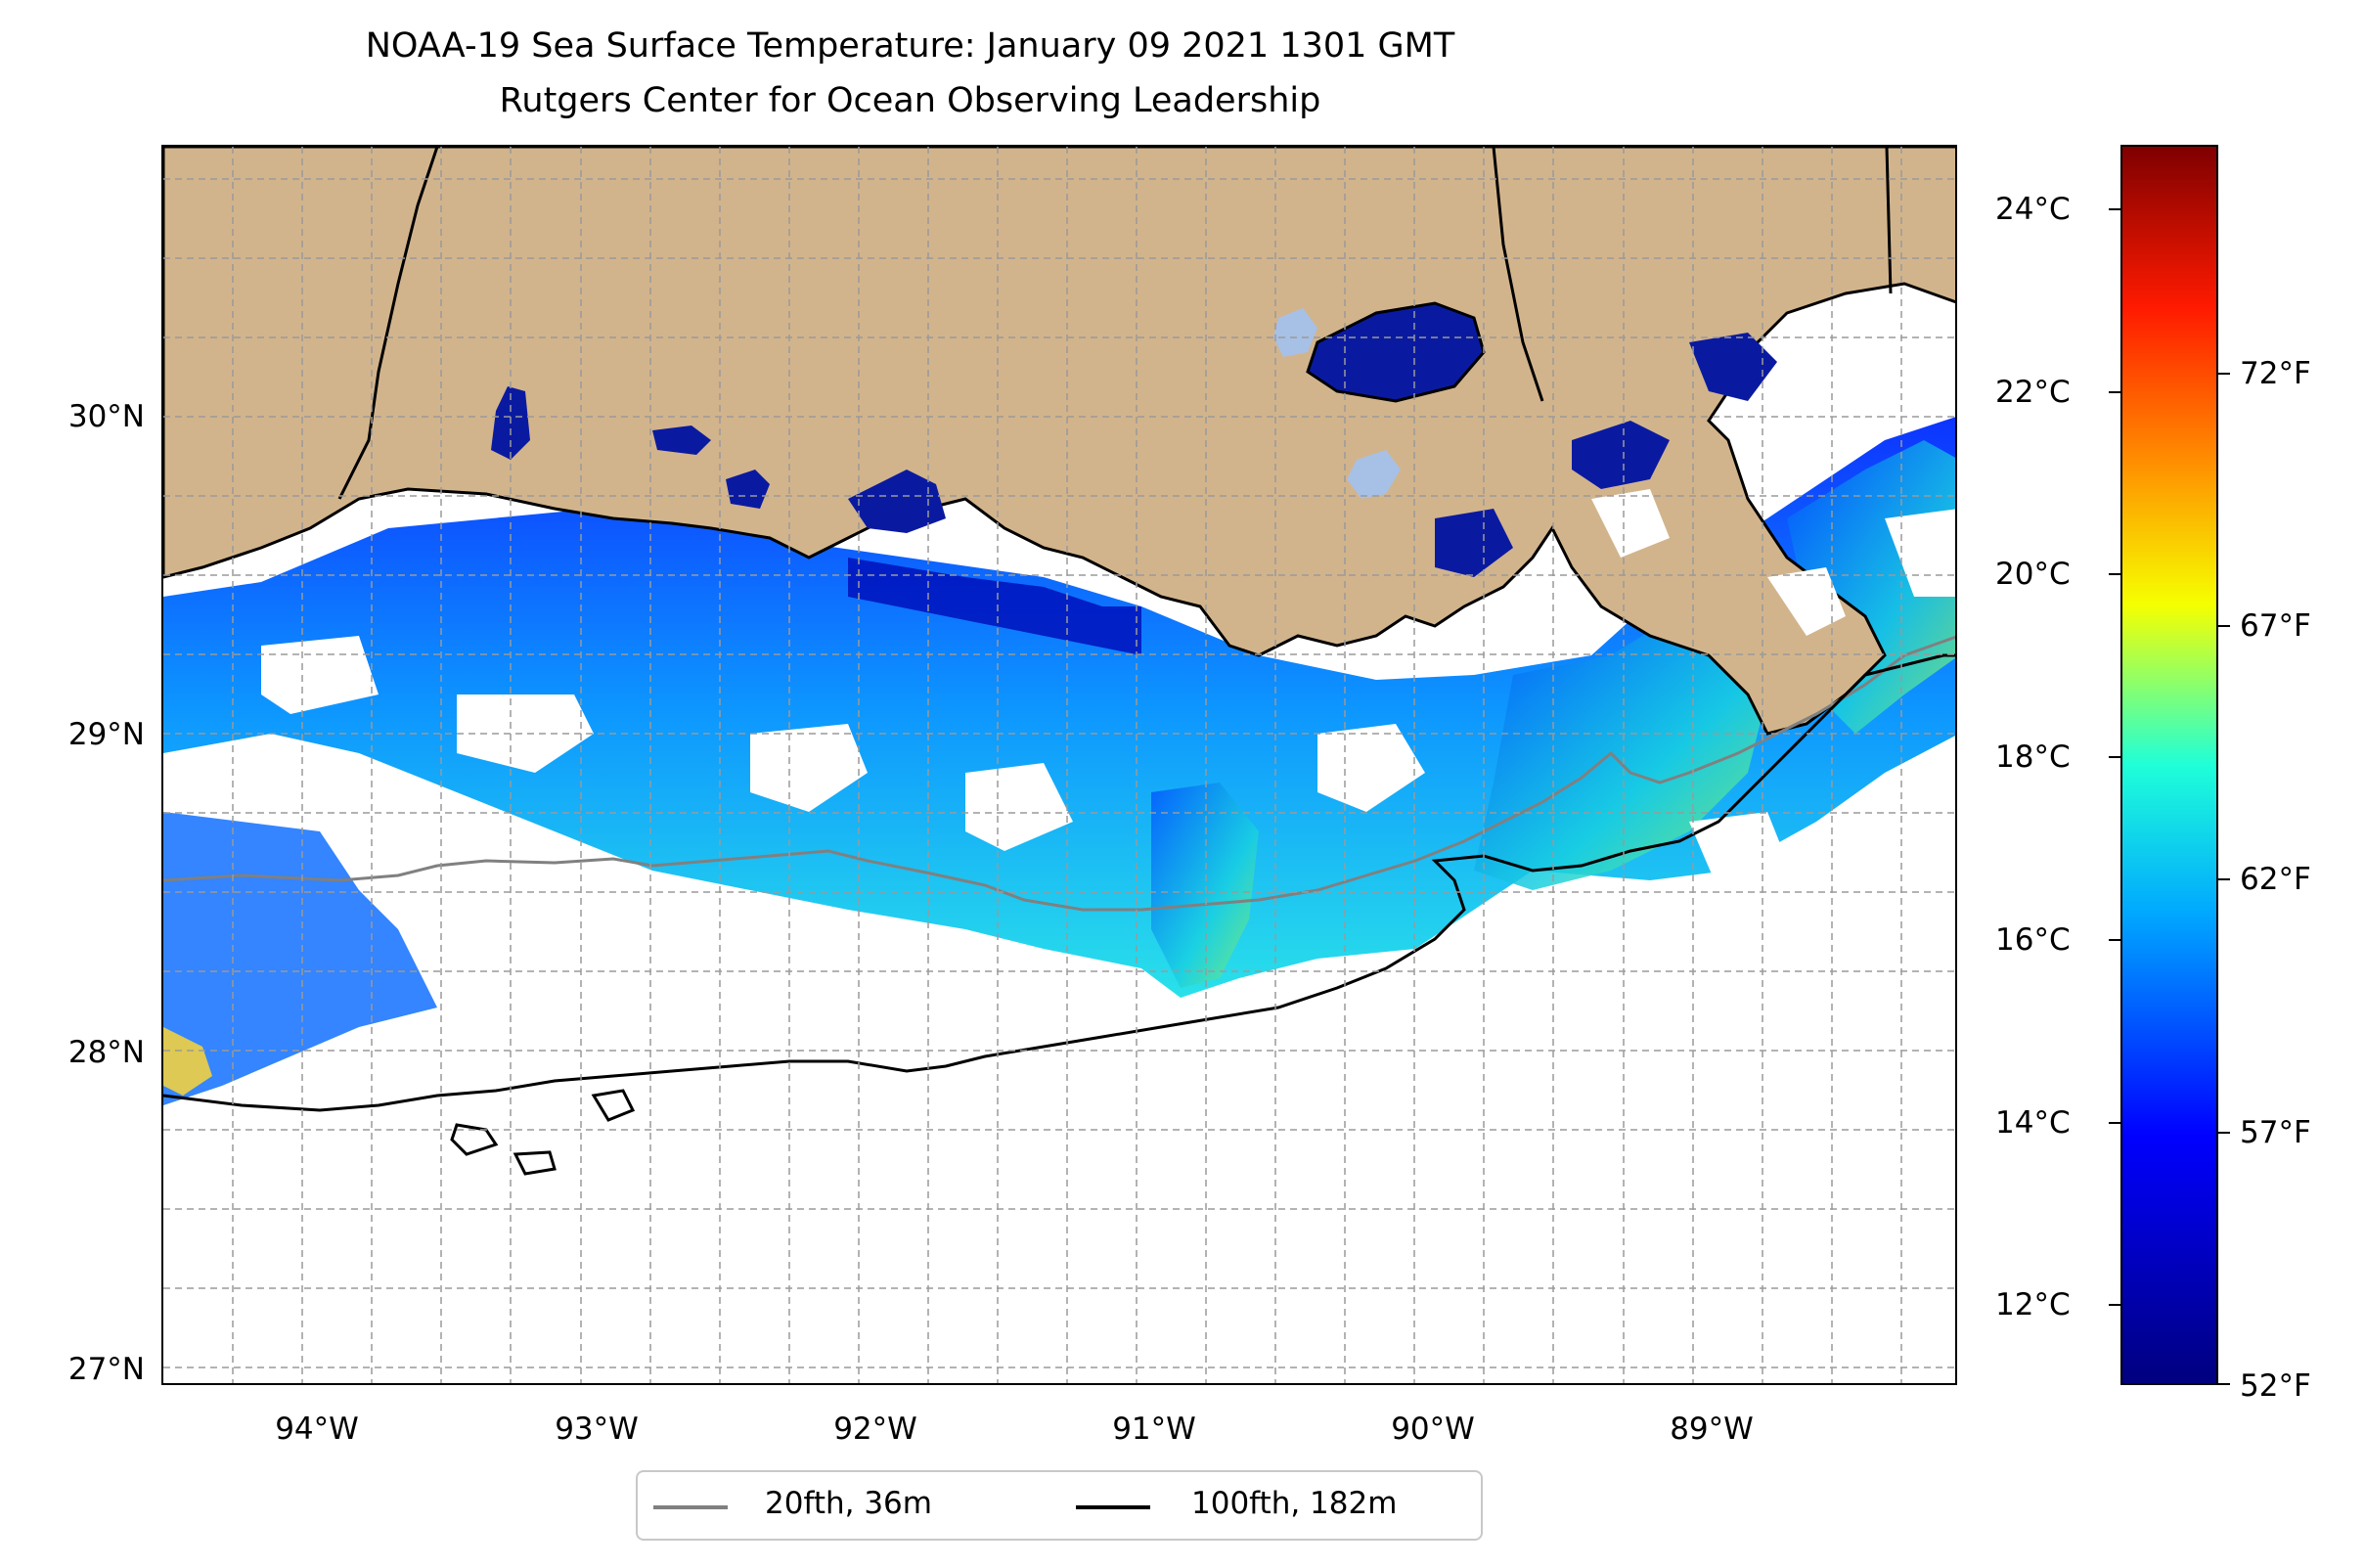  Describe the element at coordinates (187, 1061) in the screenshot. I see `sst-west-warm-spot` at that location.